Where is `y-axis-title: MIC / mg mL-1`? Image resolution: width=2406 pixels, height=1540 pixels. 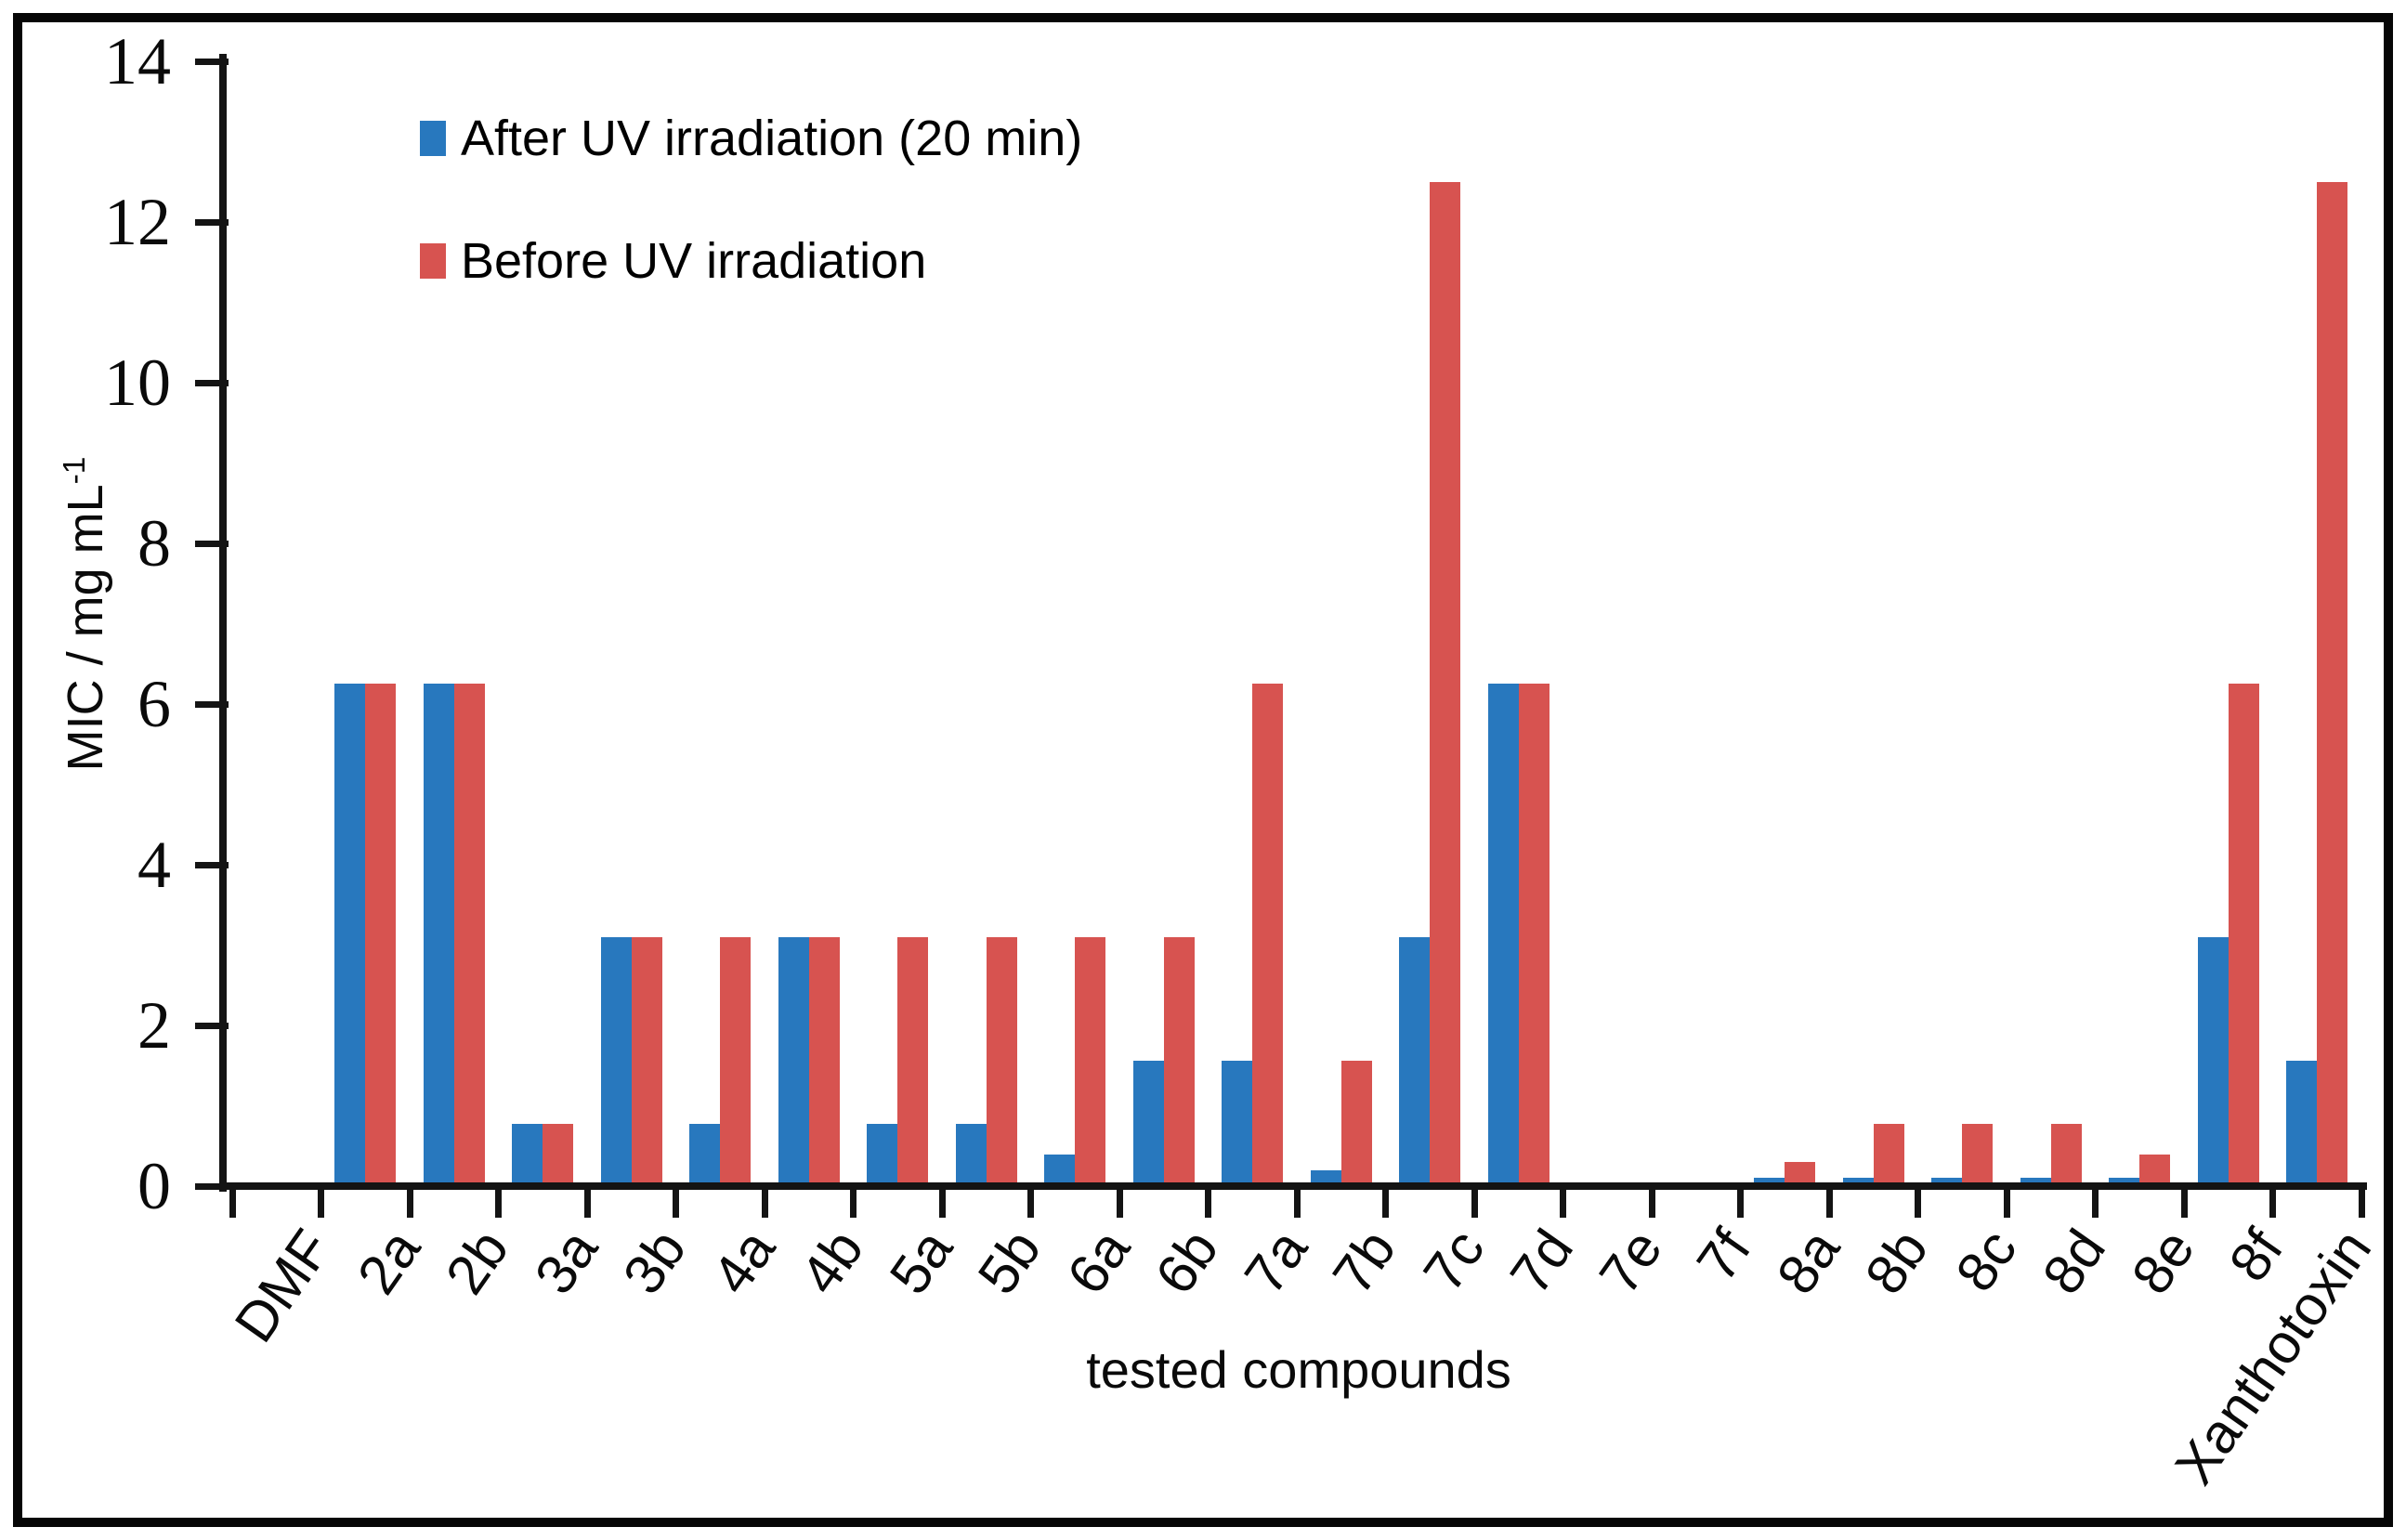
y-axis-title: MIC / mg mL-1 is located at coordinates (85, 614).